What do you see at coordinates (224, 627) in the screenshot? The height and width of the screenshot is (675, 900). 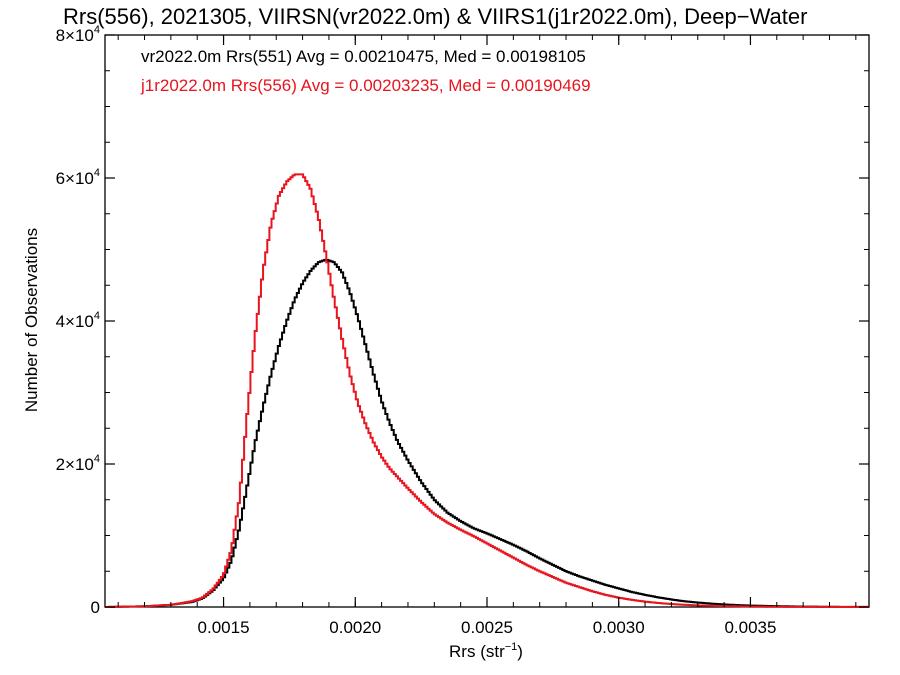 I see `x-tick-label-0: 0.0015` at bounding box center [224, 627].